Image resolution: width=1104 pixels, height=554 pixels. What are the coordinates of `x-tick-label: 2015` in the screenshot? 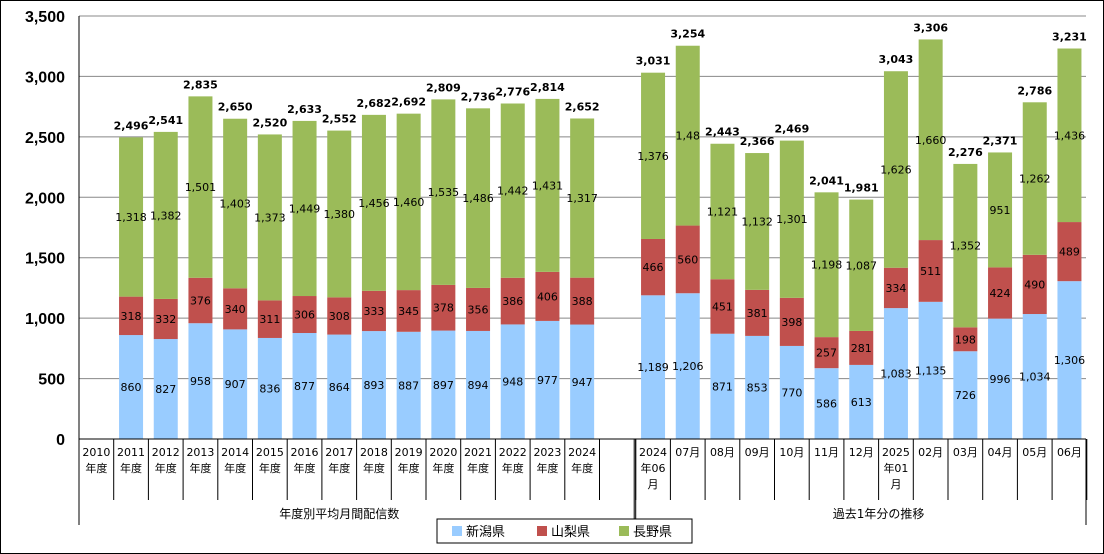 It's located at (270, 452).